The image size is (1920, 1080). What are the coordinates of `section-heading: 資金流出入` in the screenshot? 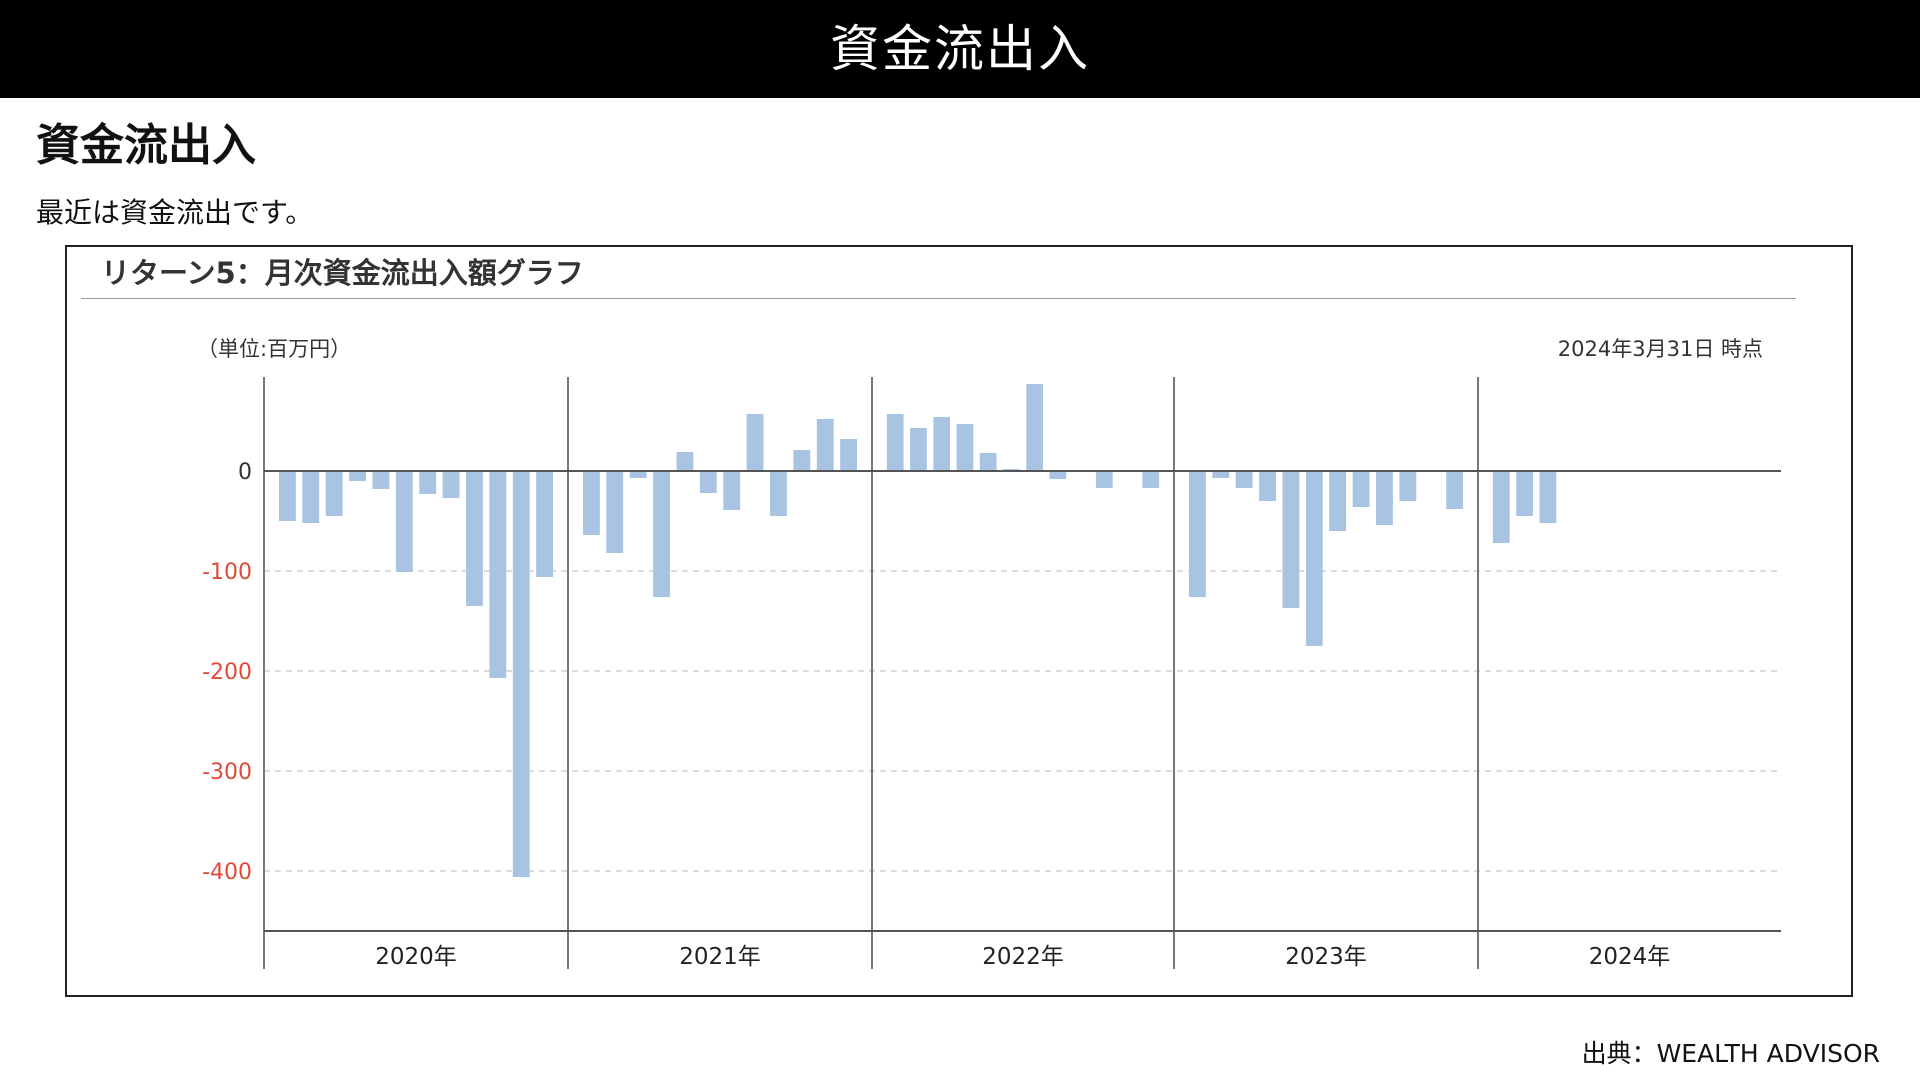 It's located at (146, 145).